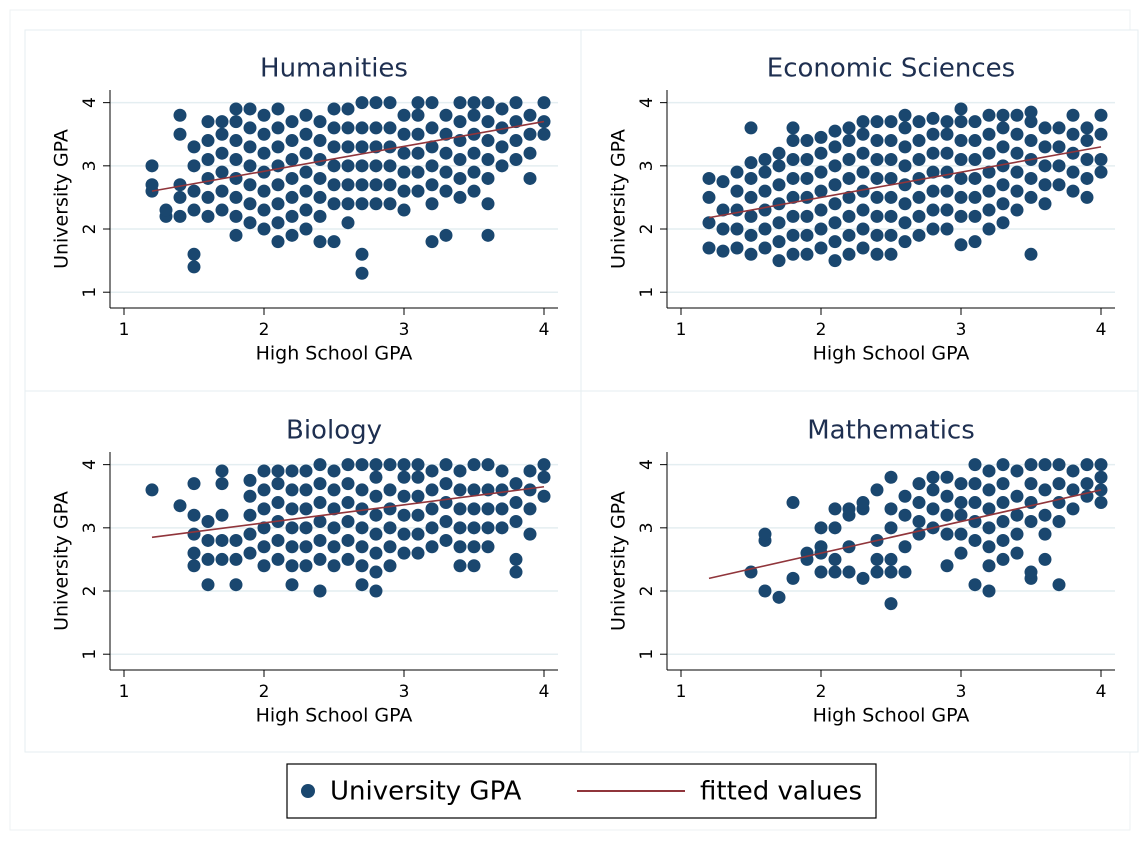 The image size is (1140, 842). I want to click on panel-title: Biology, so click(334, 431).